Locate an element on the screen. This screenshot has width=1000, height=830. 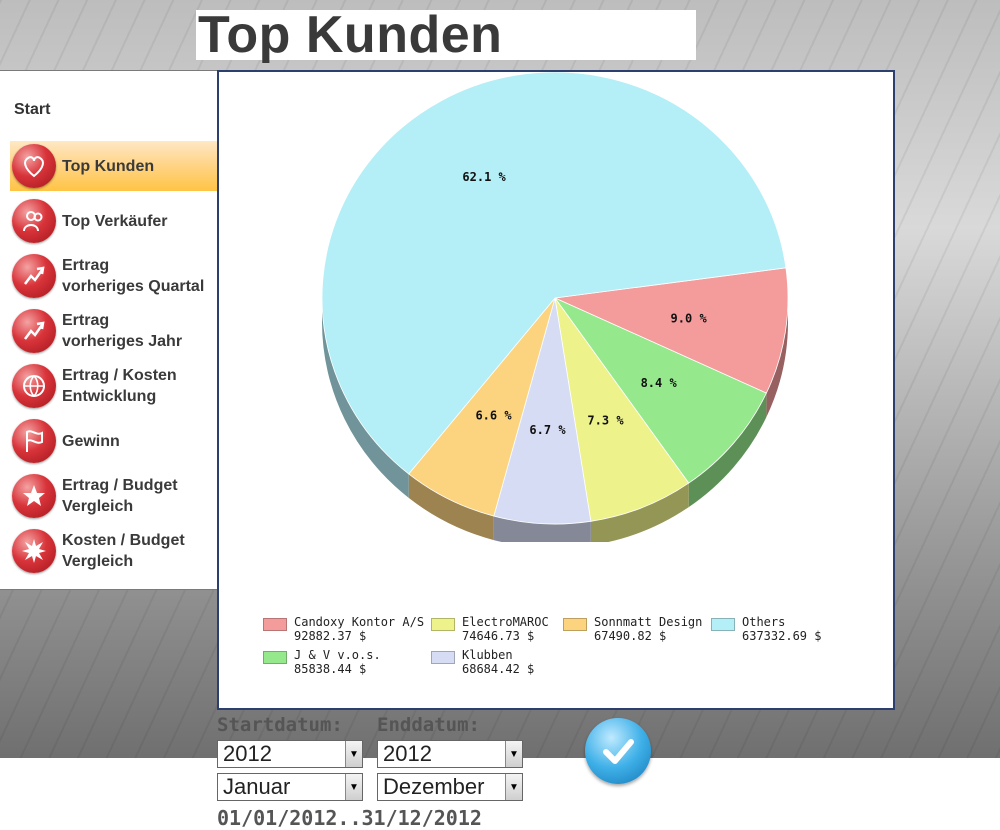
globe-icon is located at coordinates (34, 386).